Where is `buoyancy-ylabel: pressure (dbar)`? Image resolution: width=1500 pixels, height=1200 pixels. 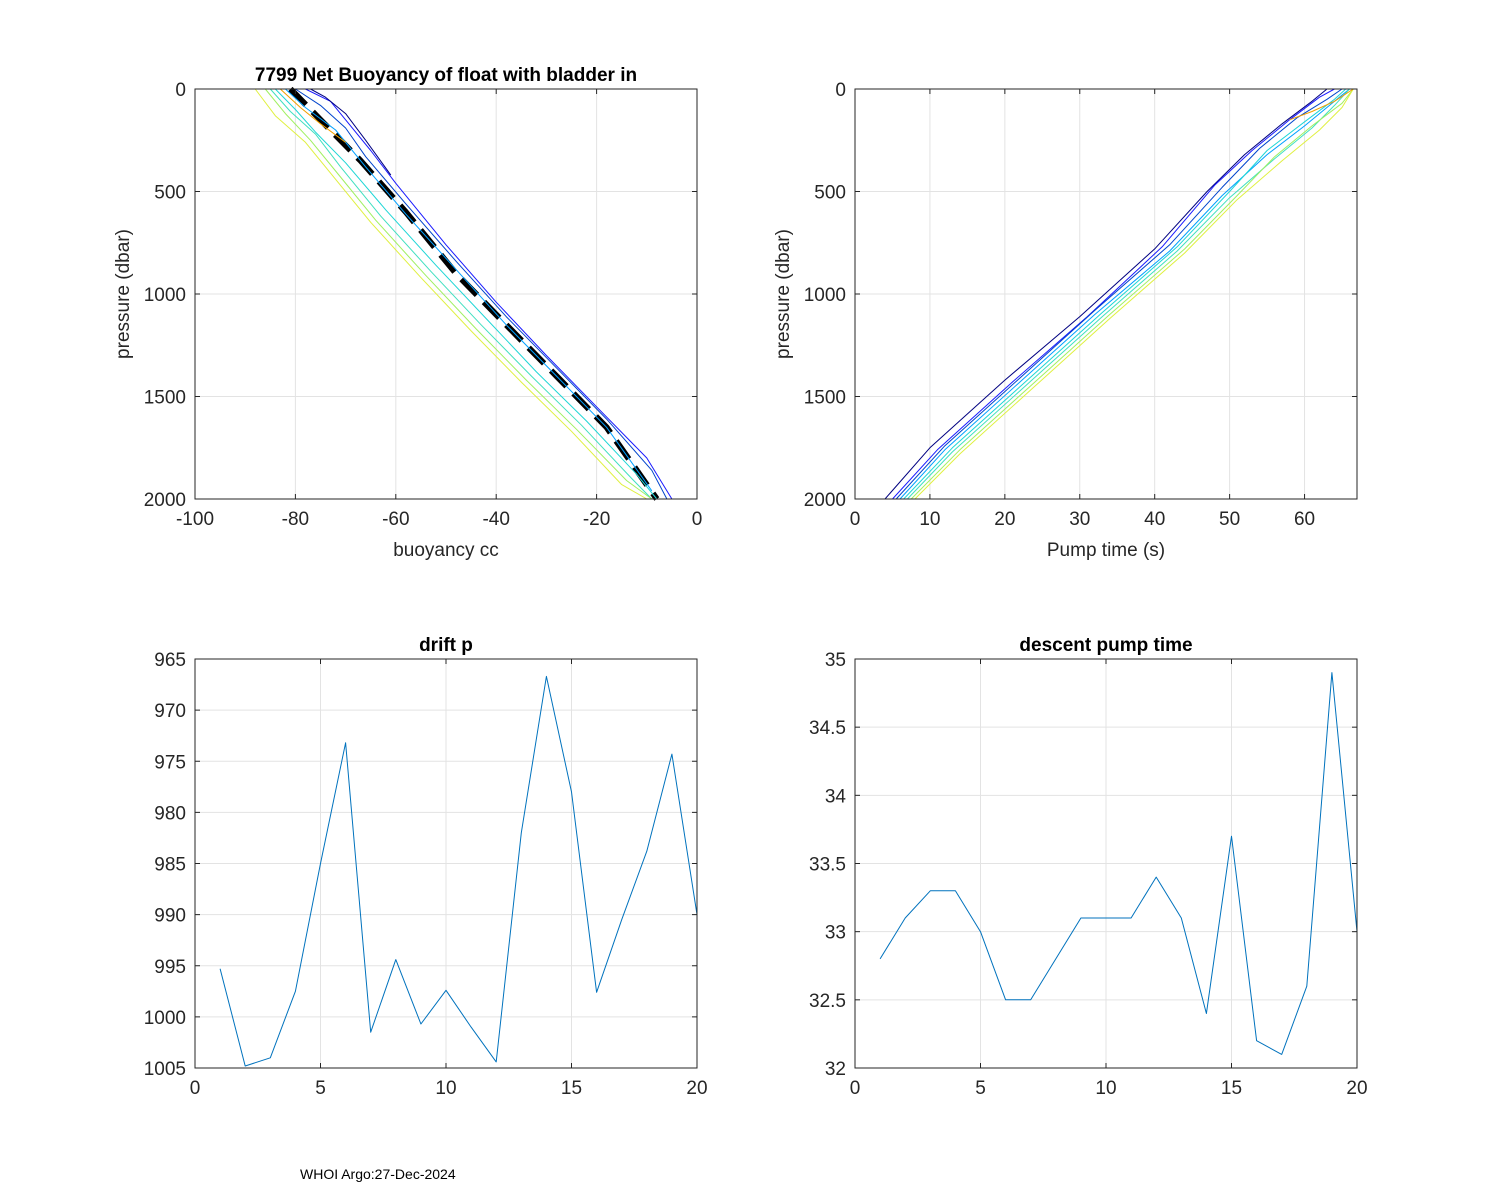
buoyancy-ylabel: pressure (dbar) is located at coordinates (123, 294).